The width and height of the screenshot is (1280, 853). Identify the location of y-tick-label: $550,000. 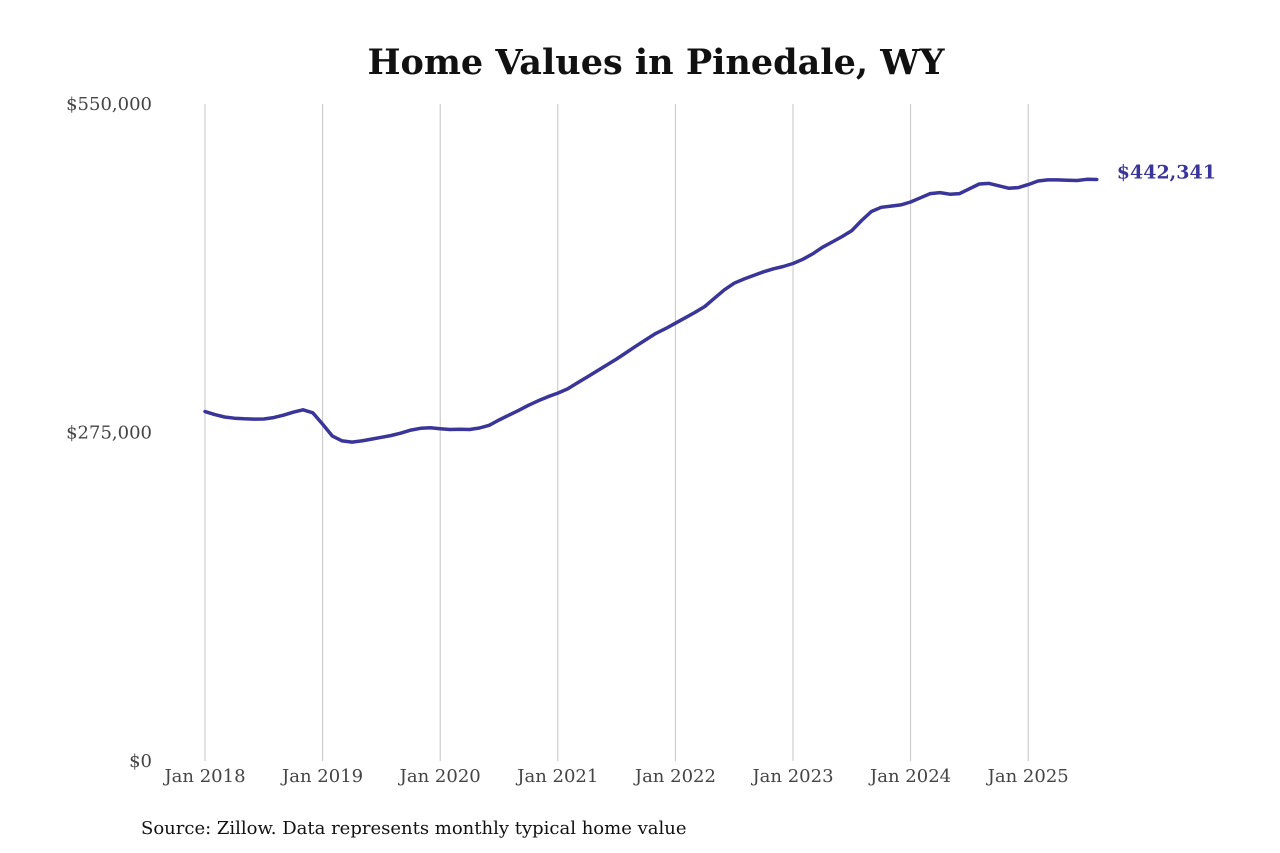
(109, 104).